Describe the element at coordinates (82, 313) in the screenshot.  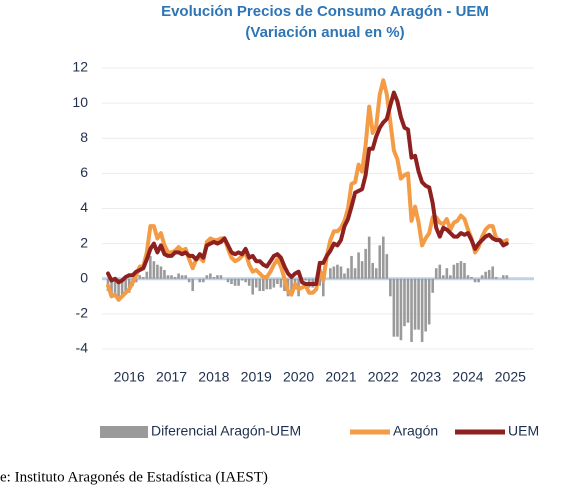
I see `y-tick-label: -2` at that location.